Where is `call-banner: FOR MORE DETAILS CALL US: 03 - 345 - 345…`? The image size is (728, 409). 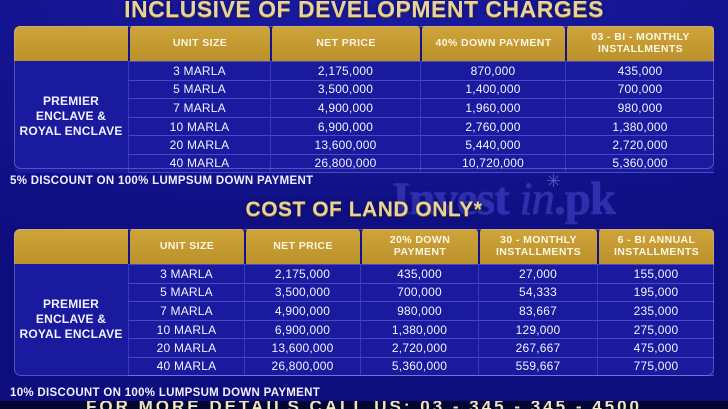
call-banner: FOR MORE DETAILS CALL US: 03 - 345 - 345… is located at coordinates (364, 405).